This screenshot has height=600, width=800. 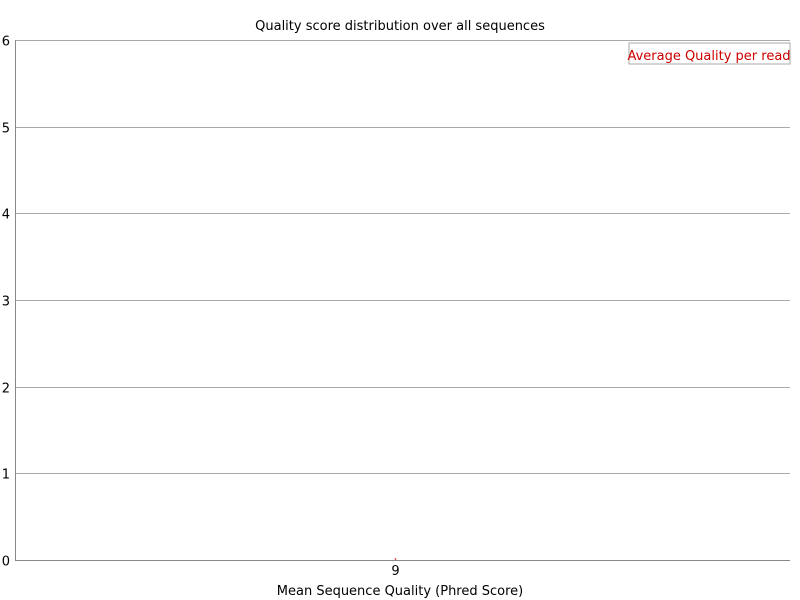 What do you see at coordinates (6, 475) in the screenshot?
I see `y-tick-label: 1` at bounding box center [6, 475].